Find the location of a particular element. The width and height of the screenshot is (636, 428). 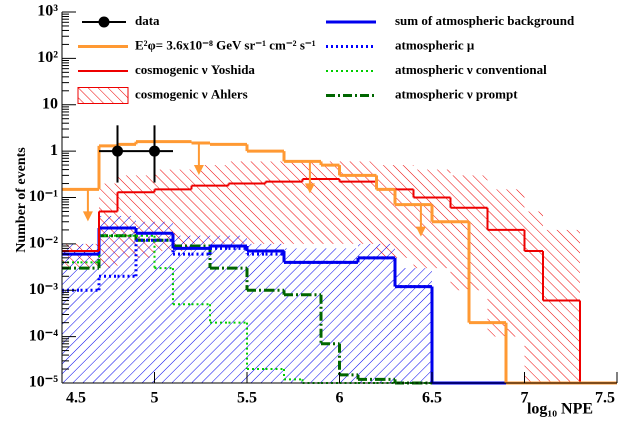

y-tick-label: 10⁻⁴ is located at coordinates (43, 335).